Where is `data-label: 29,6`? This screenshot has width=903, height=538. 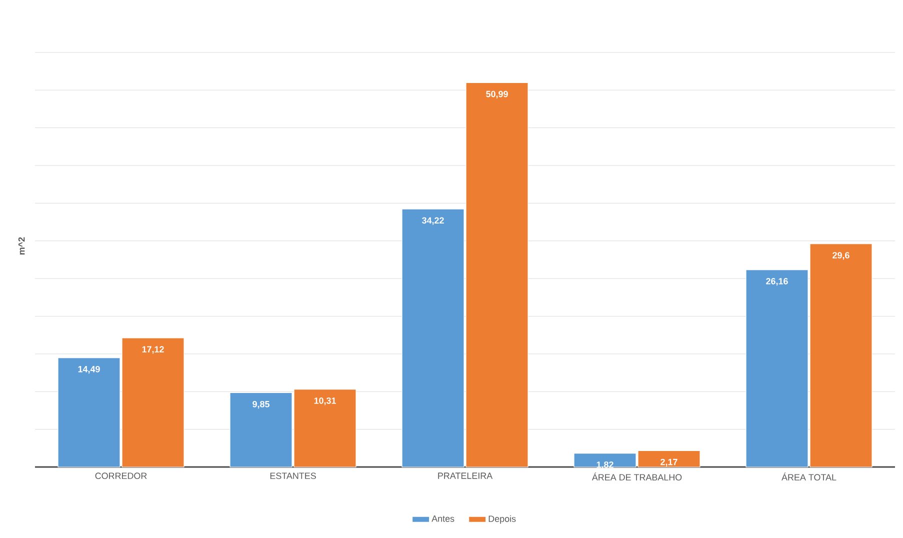 data-label: 29,6 is located at coordinates (841, 256).